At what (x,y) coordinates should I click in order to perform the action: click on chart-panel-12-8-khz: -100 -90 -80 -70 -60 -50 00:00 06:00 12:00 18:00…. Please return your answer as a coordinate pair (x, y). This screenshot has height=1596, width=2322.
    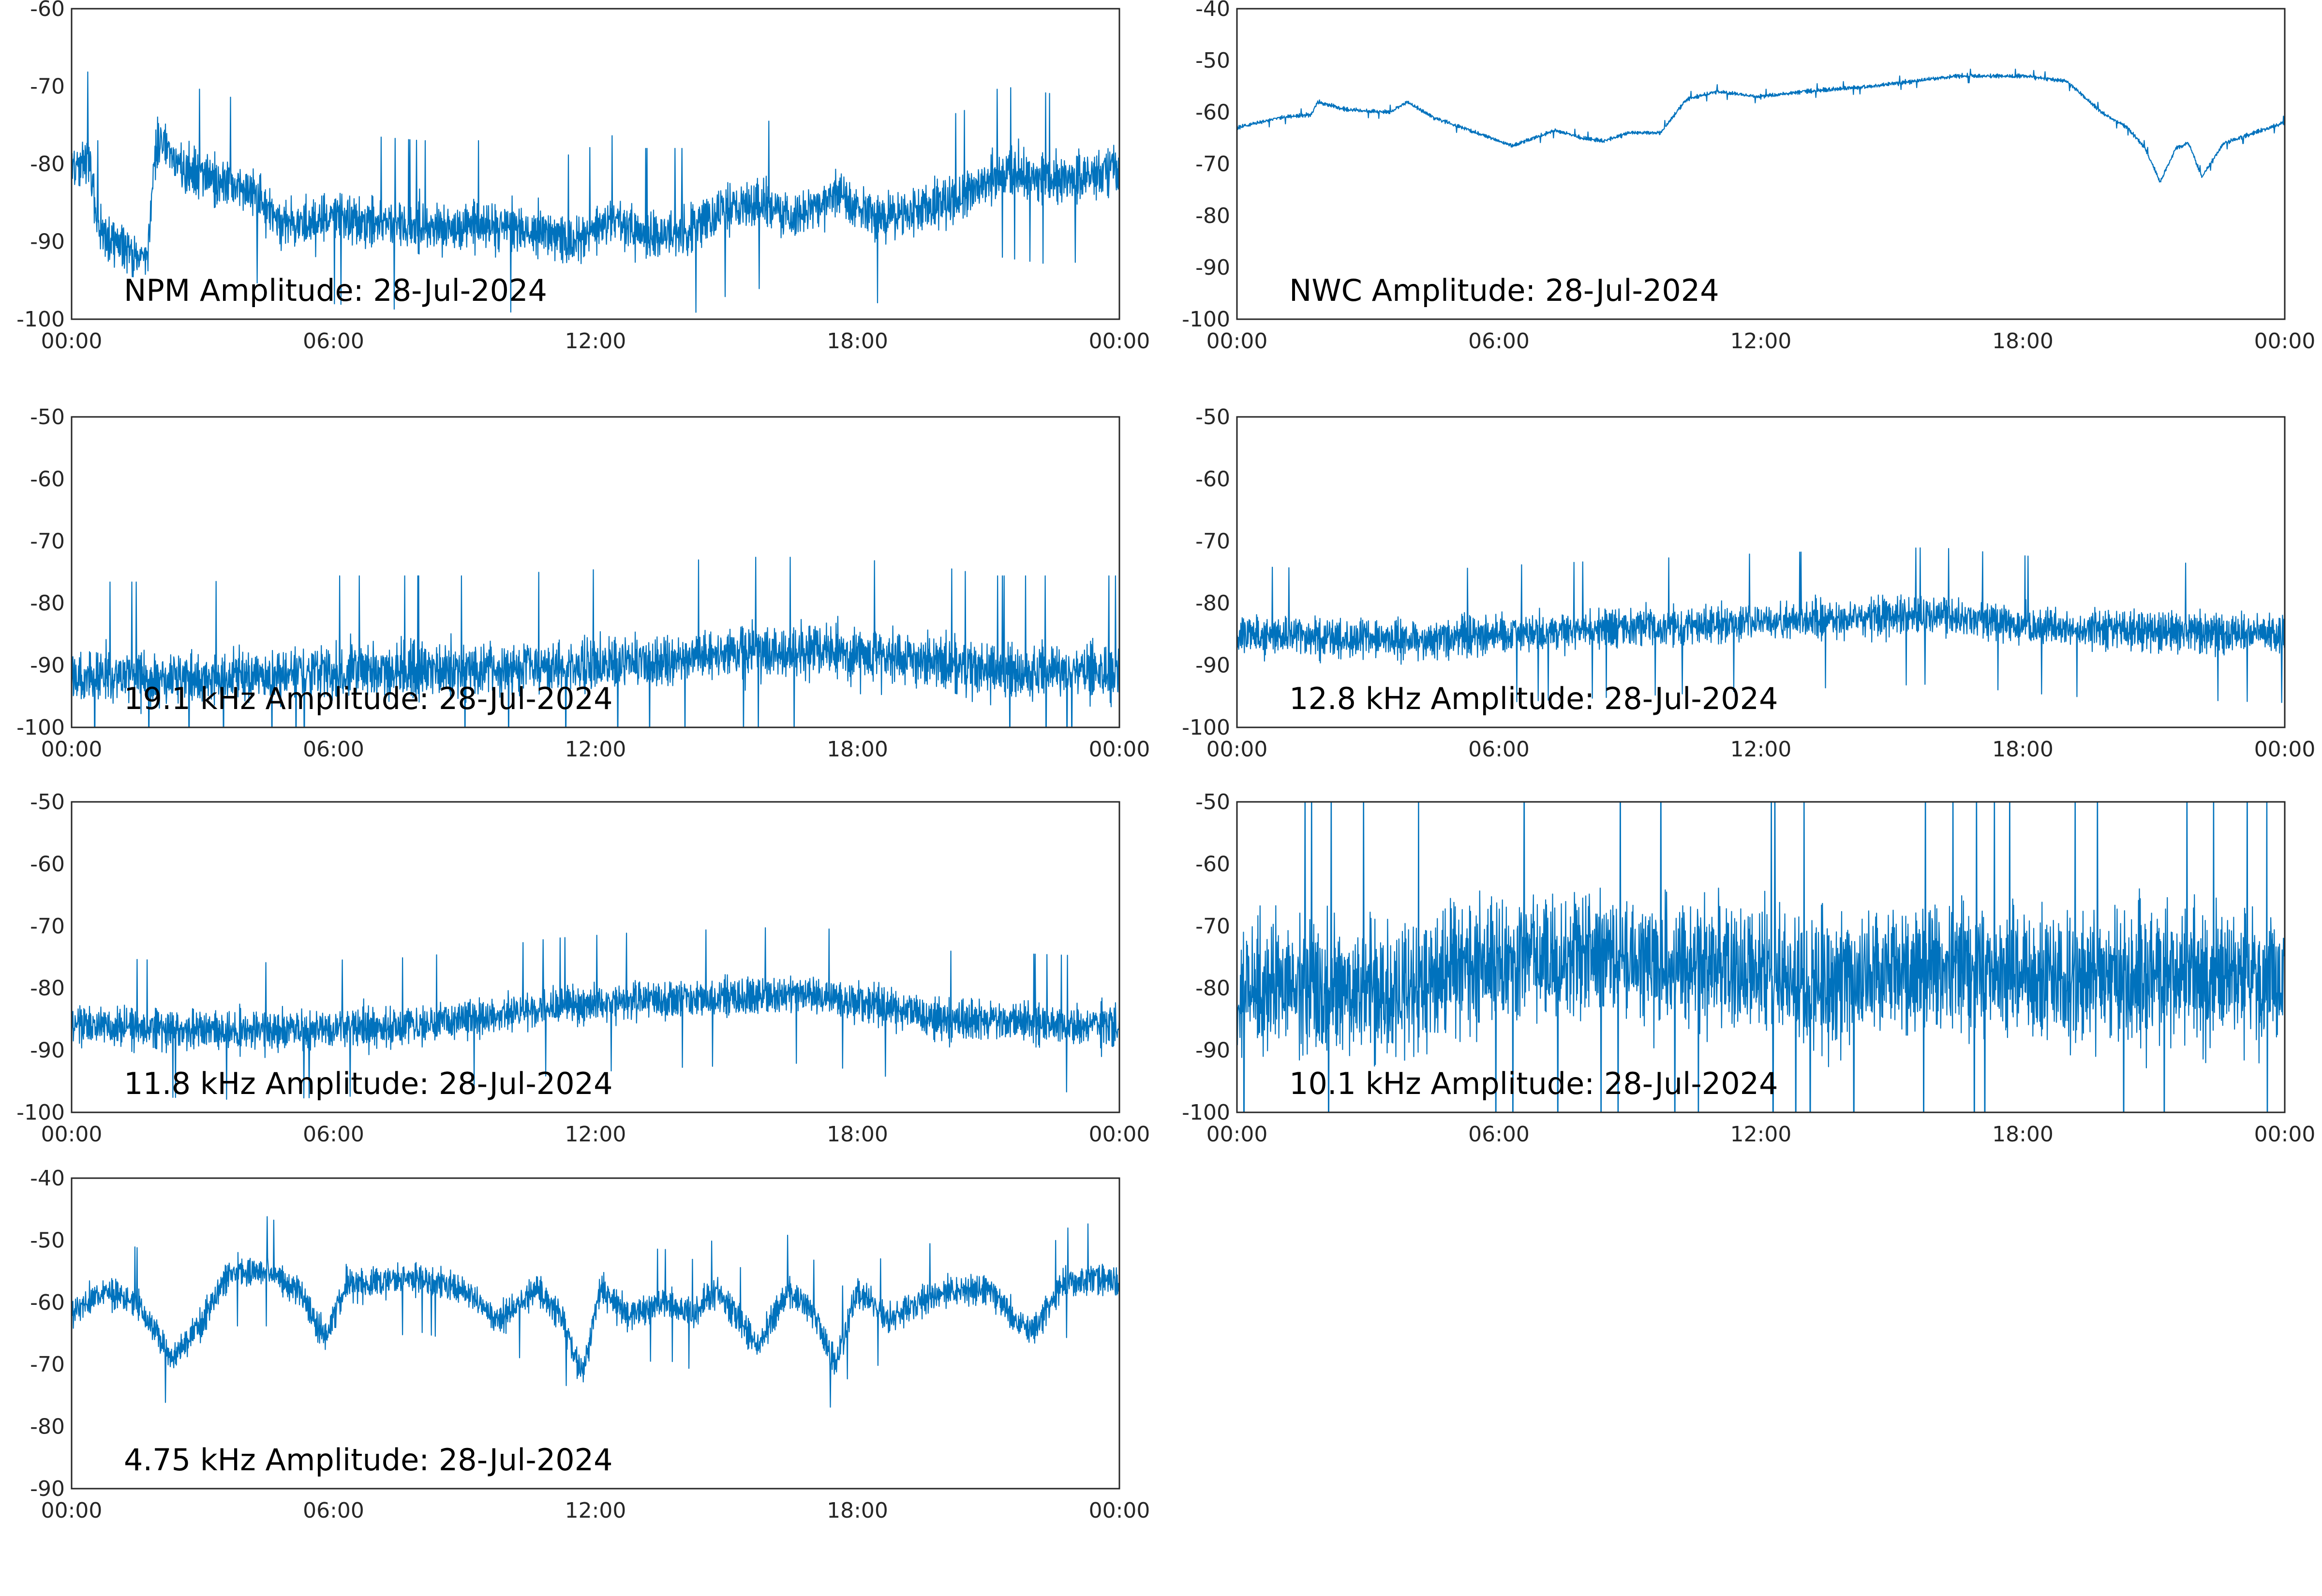
    Looking at the image, I should click on (1748, 583).